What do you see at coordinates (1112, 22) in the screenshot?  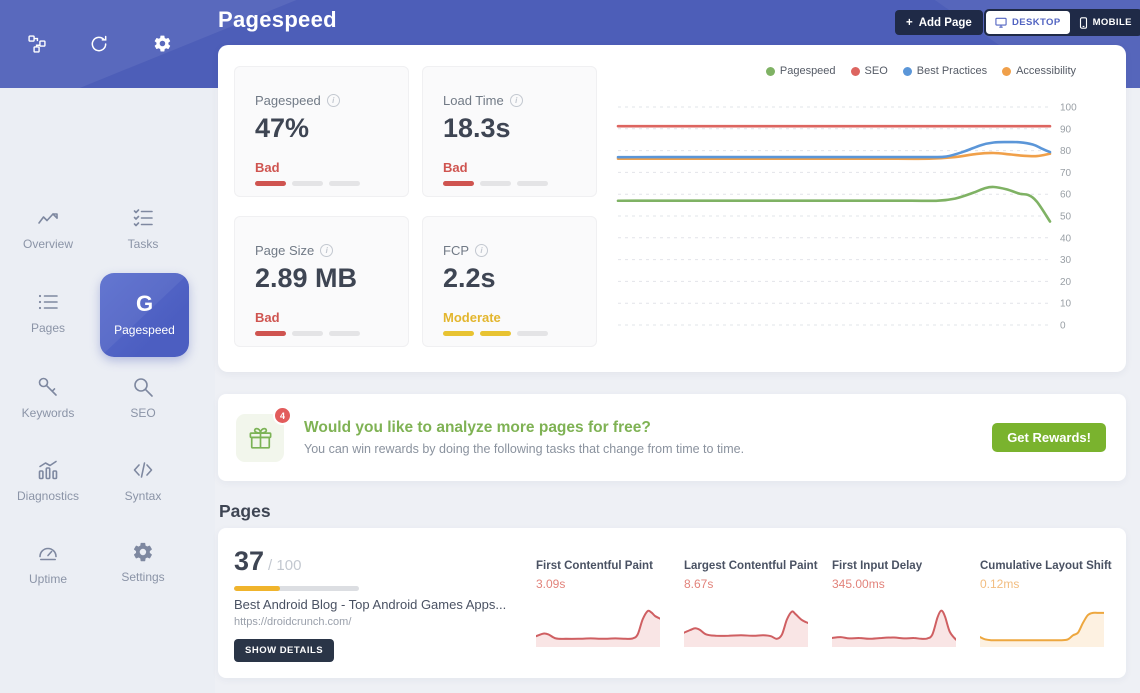 I see `mobile-label: MOBILE` at bounding box center [1112, 22].